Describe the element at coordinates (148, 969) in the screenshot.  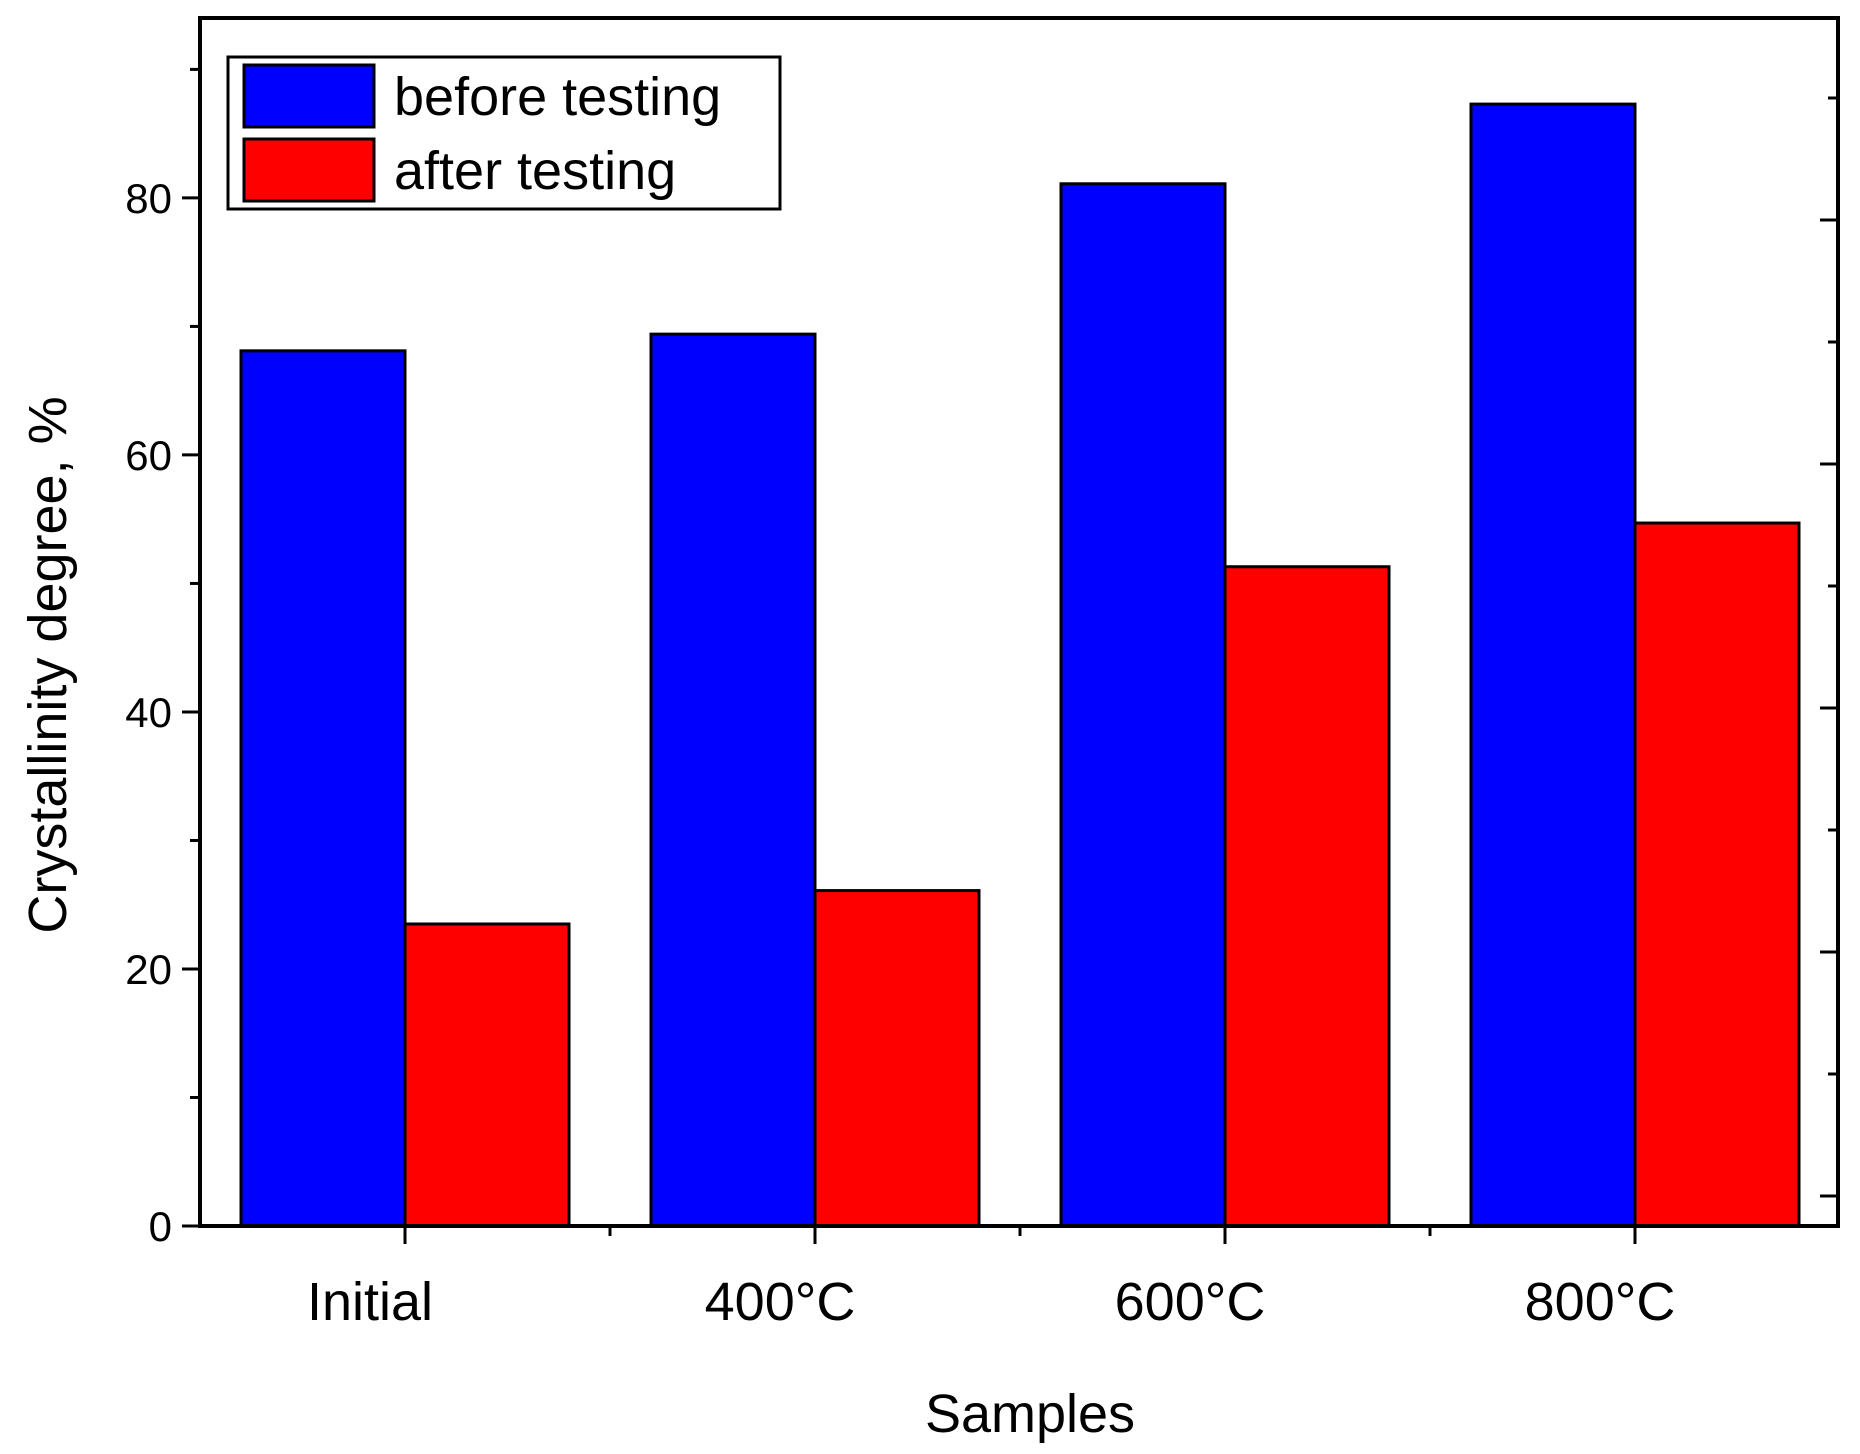
I see `y-tick-label-1: 20` at that location.